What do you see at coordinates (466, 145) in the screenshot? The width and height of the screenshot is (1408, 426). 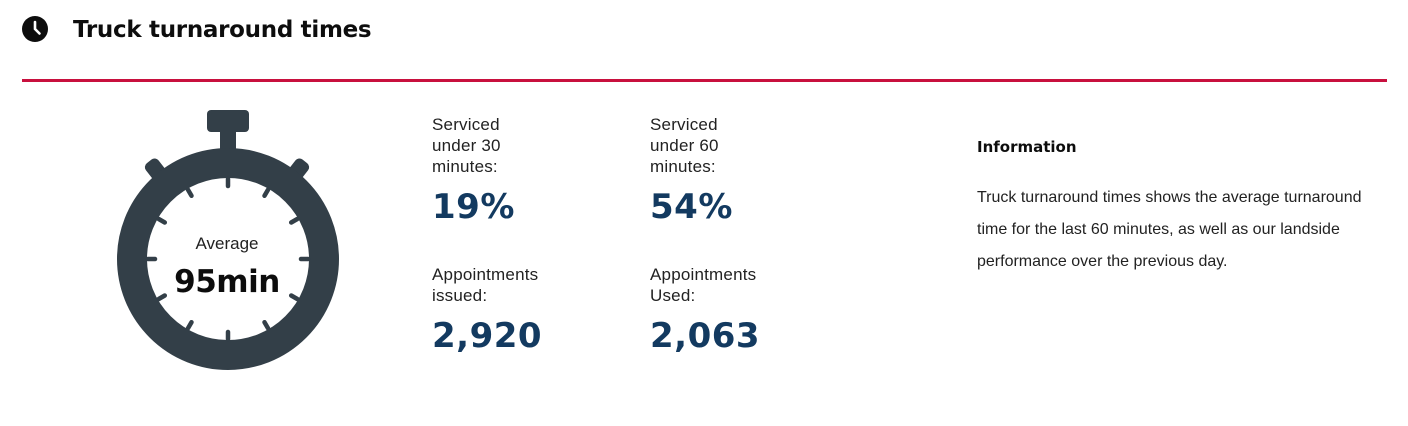 I see `stat-label: Serviced under 30 minutes:` at bounding box center [466, 145].